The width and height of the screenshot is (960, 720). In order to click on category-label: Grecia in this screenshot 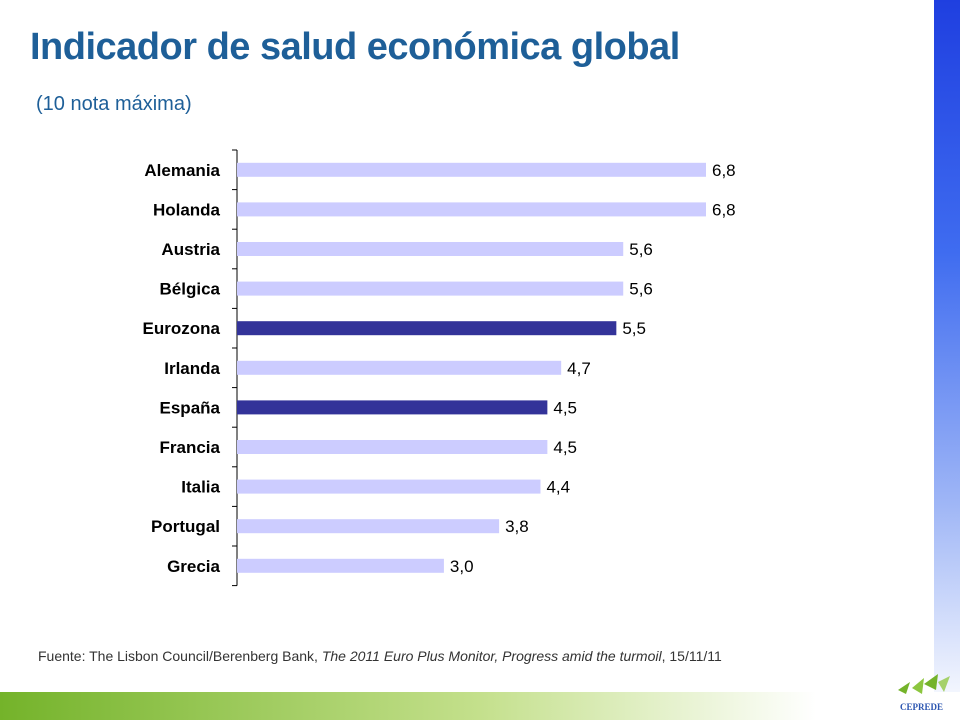, I will do `click(193, 566)`.